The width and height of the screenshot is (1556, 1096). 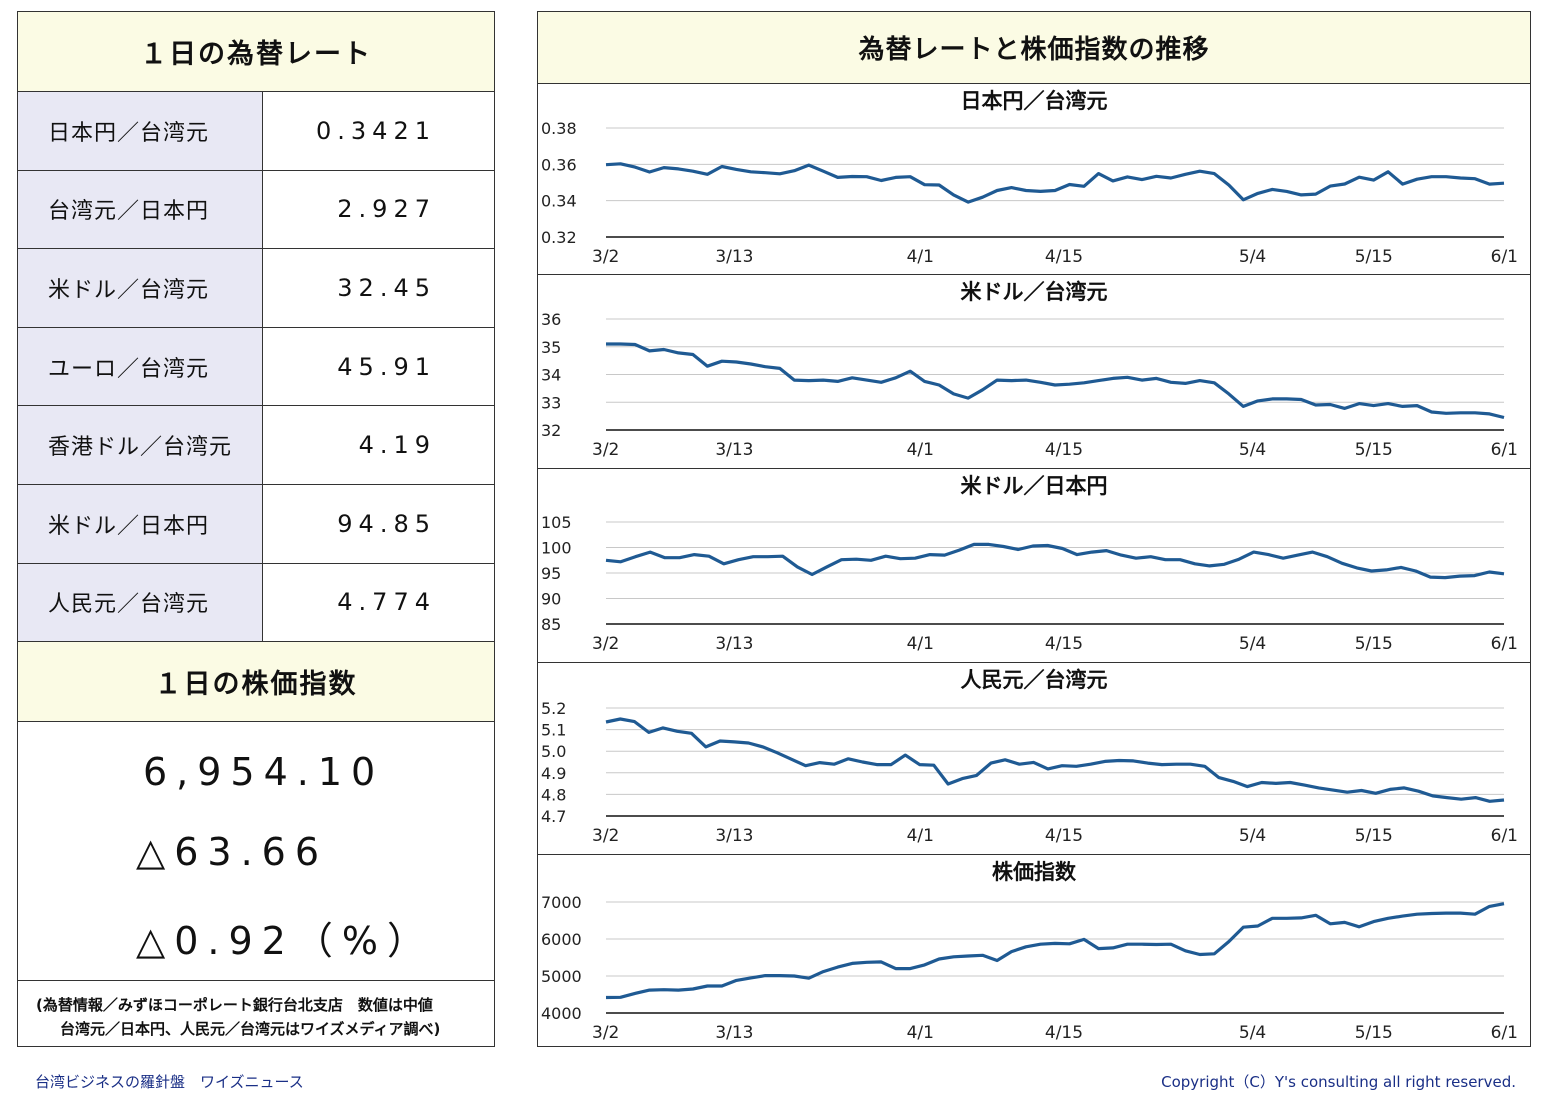 What do you see at coordinates (556, 548) in the screenshot?
I see `y-tick-label: 100` at bounding box center [556, 548].